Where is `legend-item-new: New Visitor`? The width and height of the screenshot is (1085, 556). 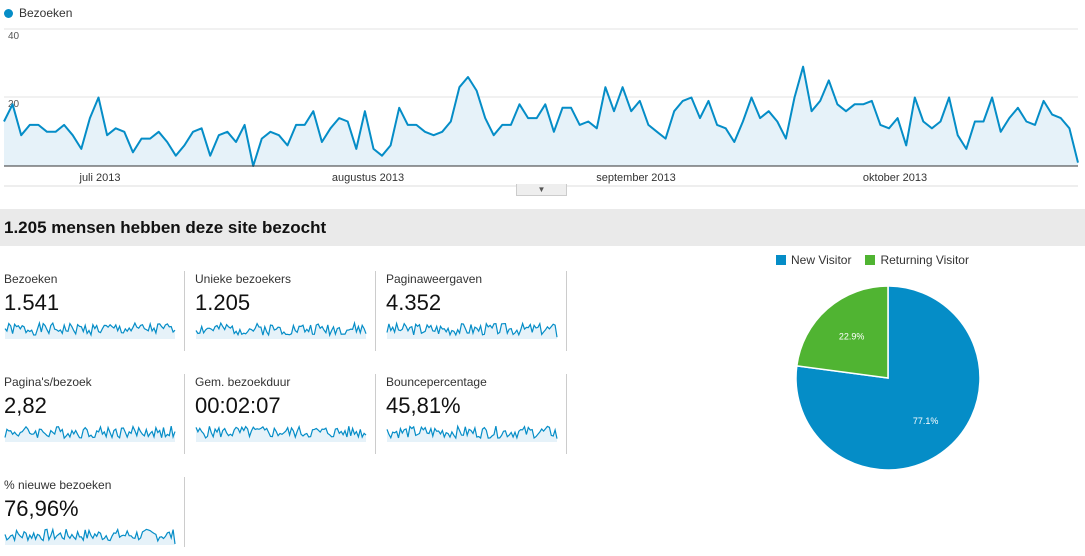
legend-item-new: New Visitor is located at coordinates (813, 260).